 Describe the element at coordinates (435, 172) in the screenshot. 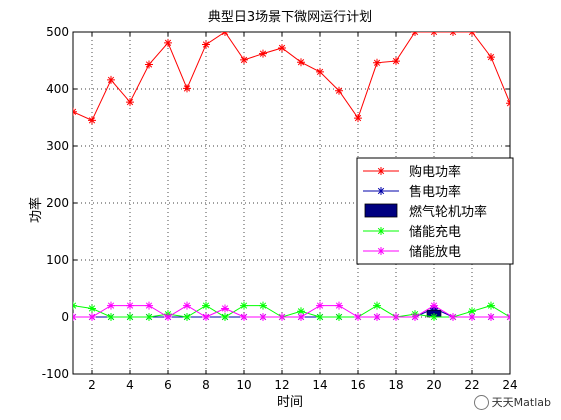

I see `legend-label: 购电功率` at that location.